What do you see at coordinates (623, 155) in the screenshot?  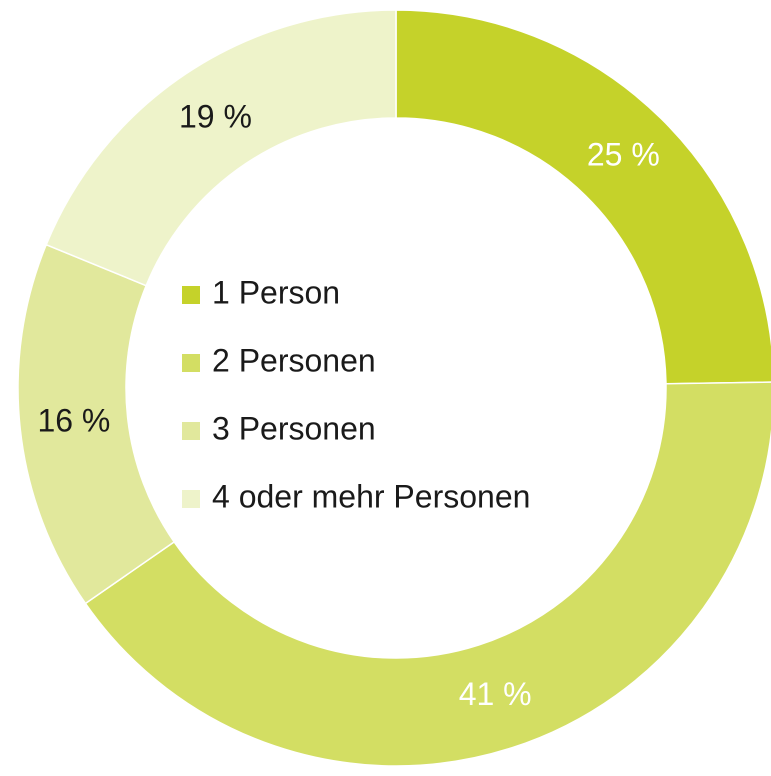 I see `data-label: 25 %` at bounding box center [623, 155].